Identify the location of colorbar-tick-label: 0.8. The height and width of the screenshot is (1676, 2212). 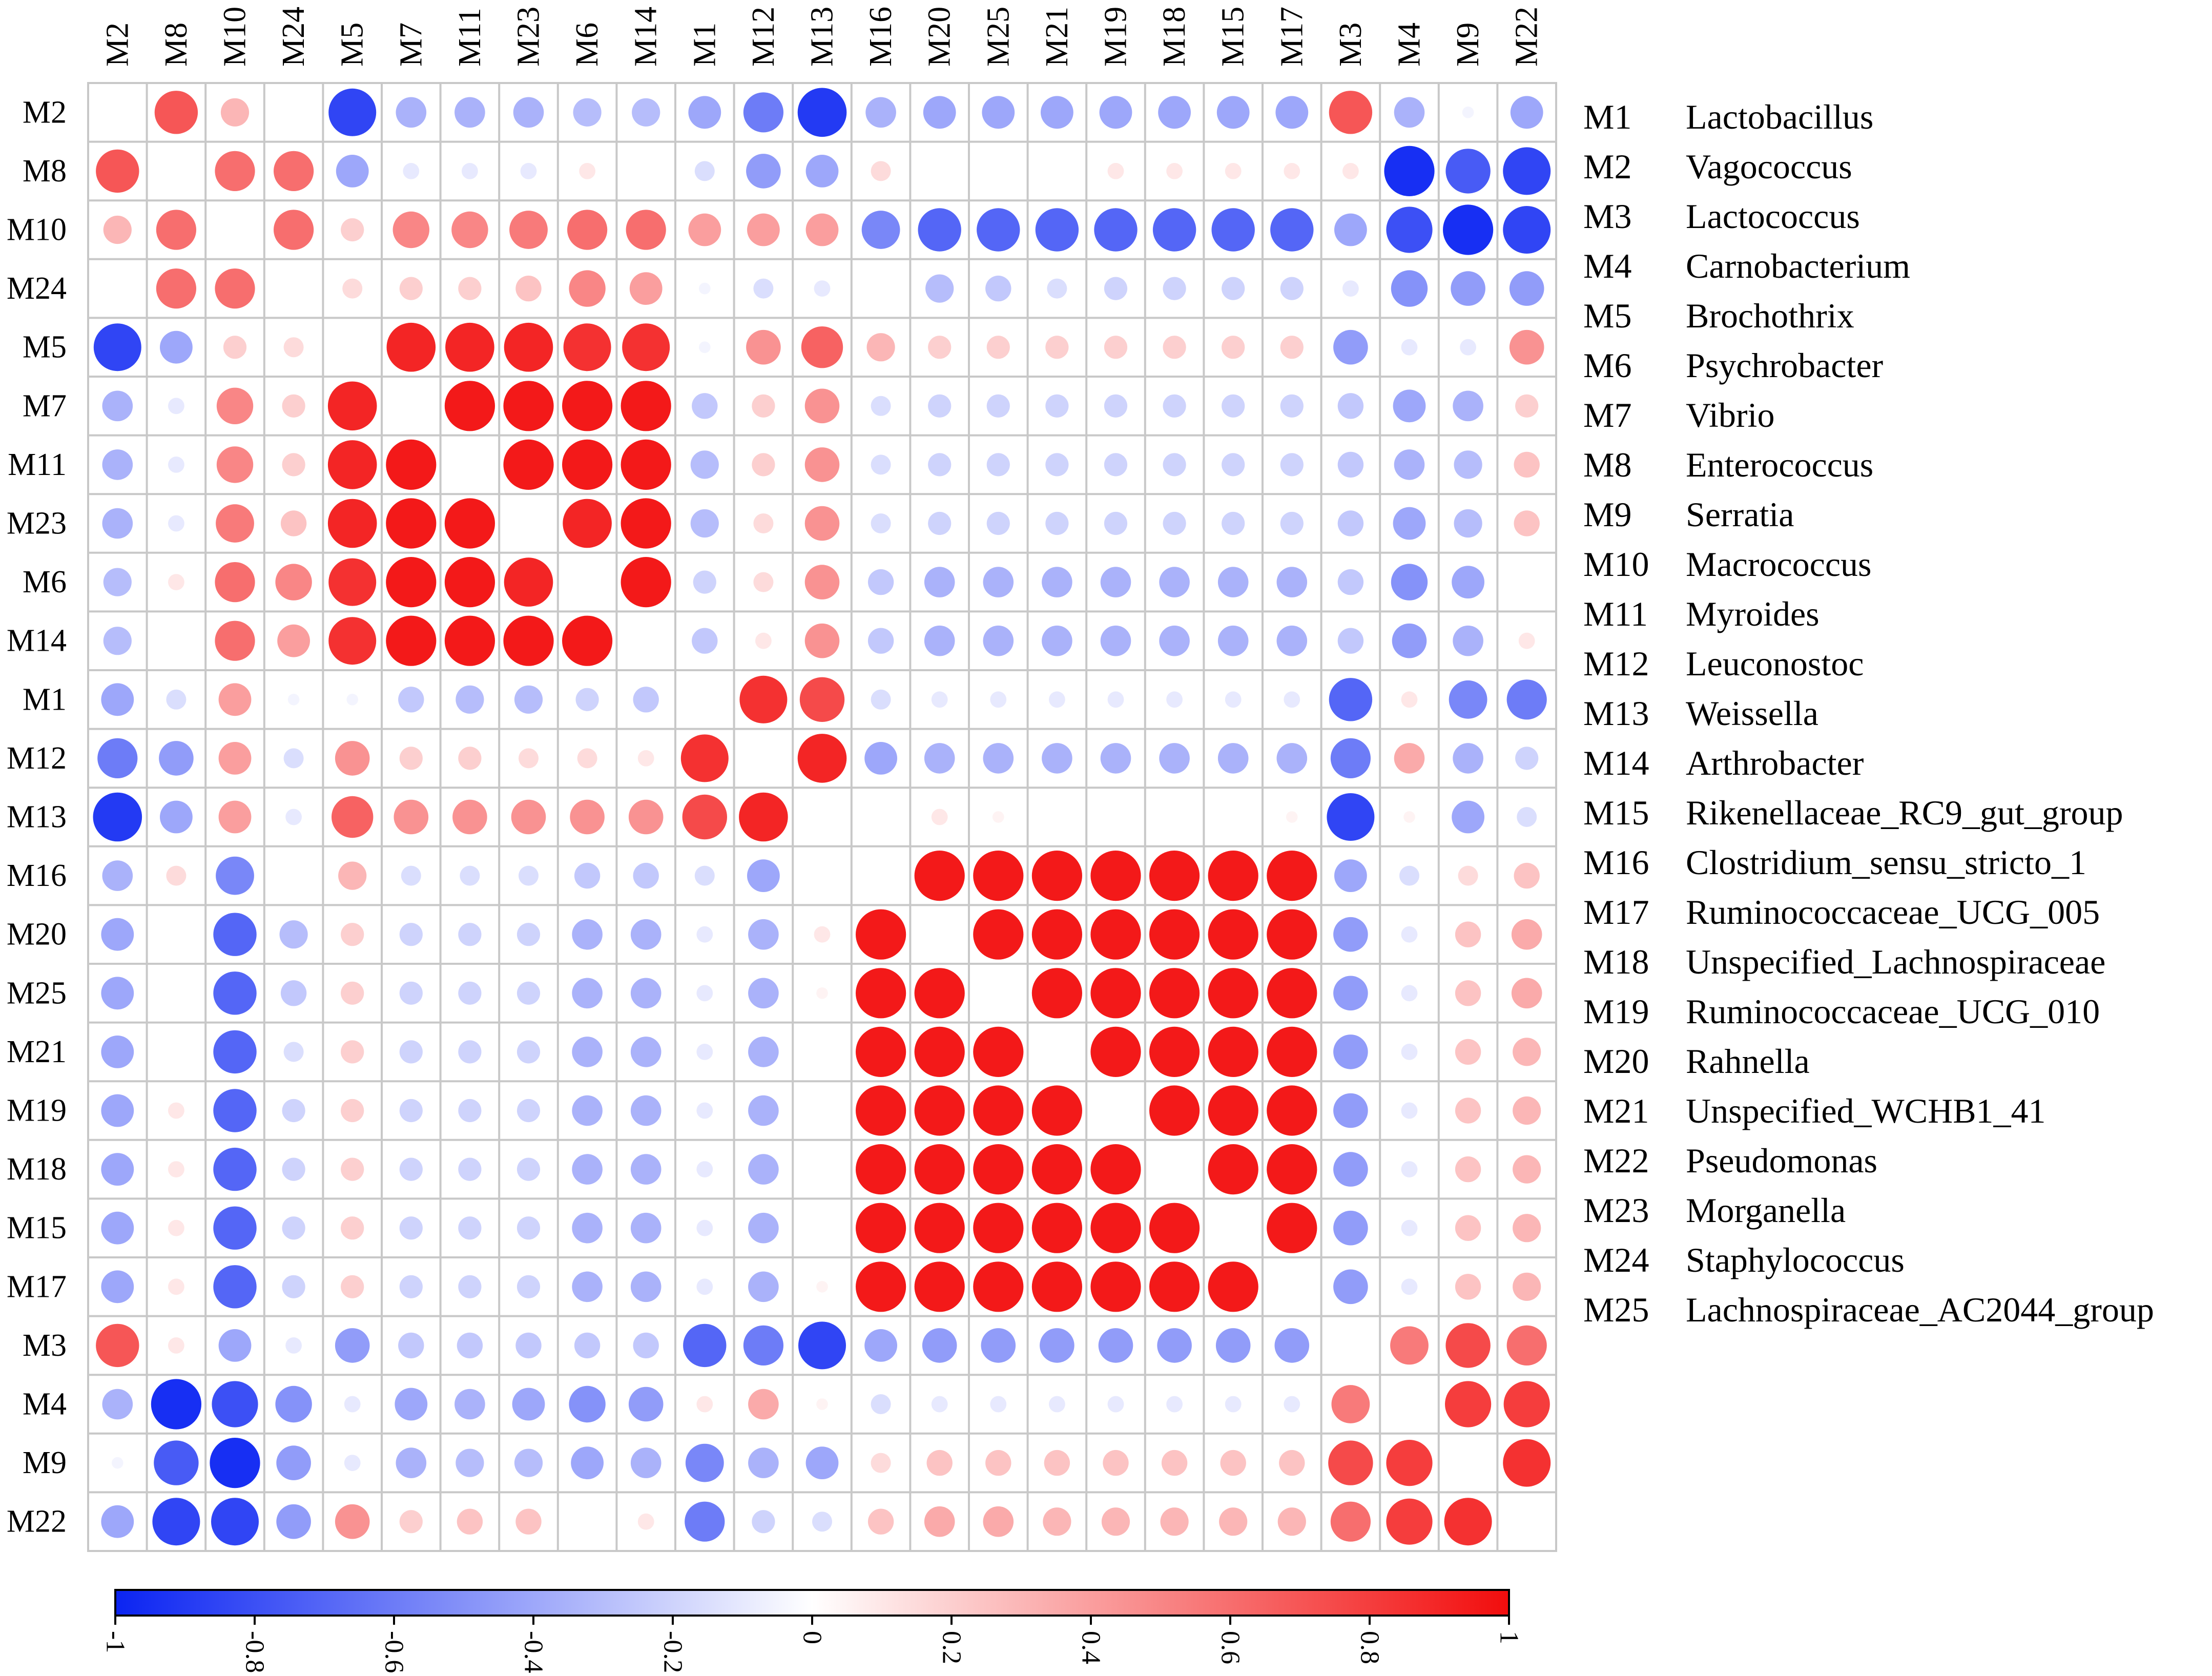
(1369, 1647).